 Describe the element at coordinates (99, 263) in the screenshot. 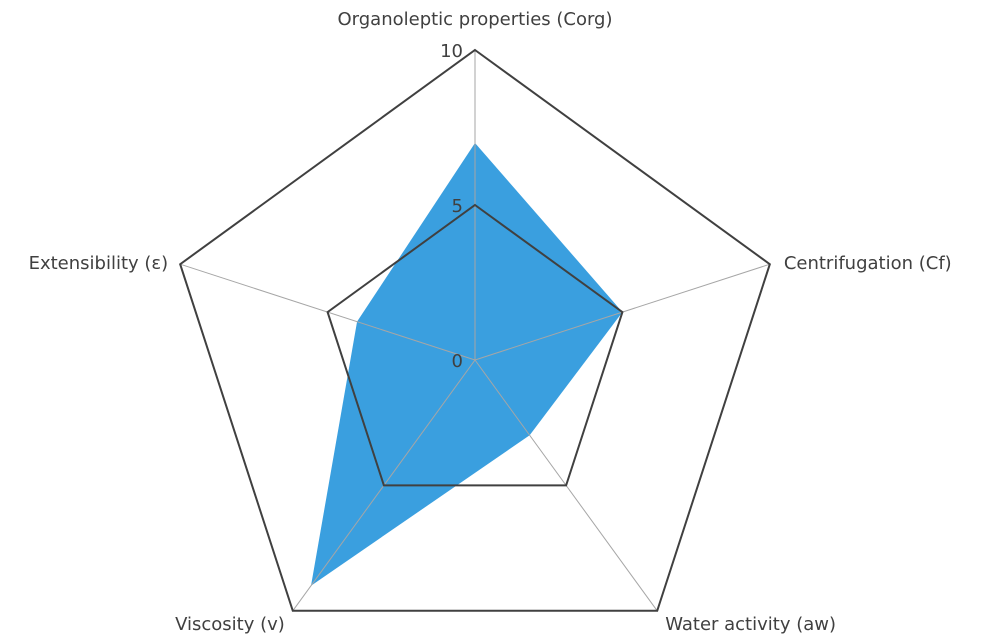

I see `category-label: Extensibility (ε)` at that location.